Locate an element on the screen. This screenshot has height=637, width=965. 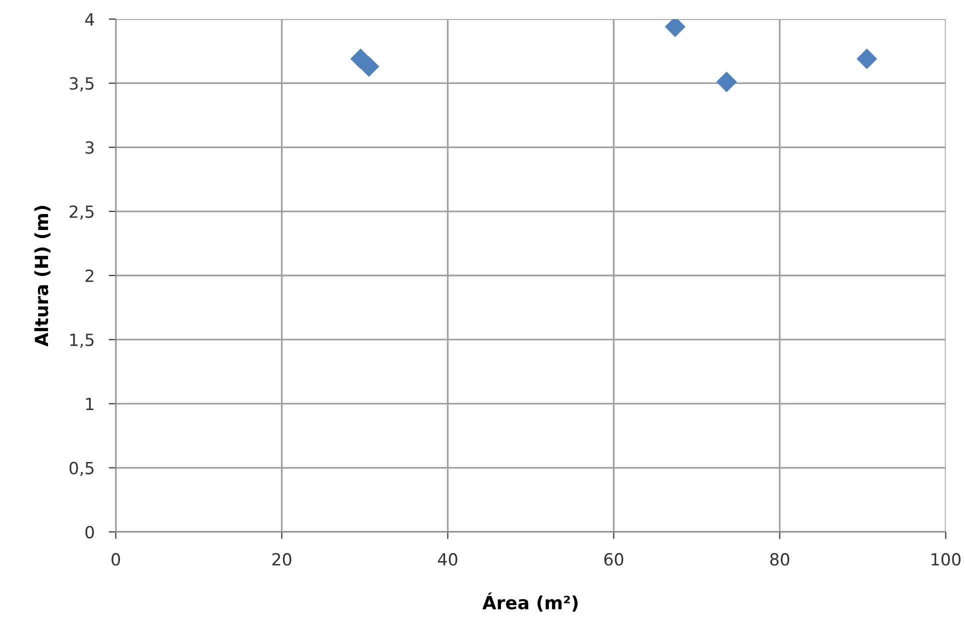
y-tick-label: 2 is located at coordinates (90, 275).